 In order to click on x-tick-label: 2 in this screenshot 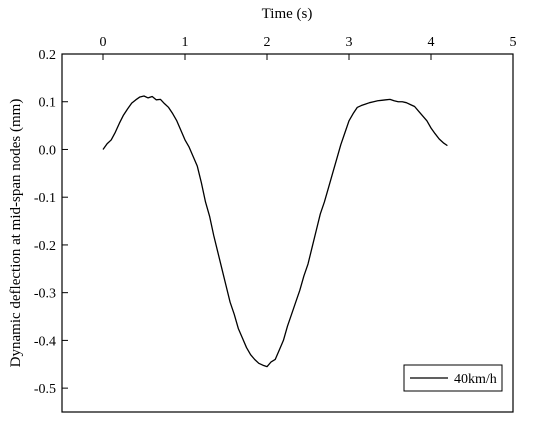, I will do `click(267, 42)`.